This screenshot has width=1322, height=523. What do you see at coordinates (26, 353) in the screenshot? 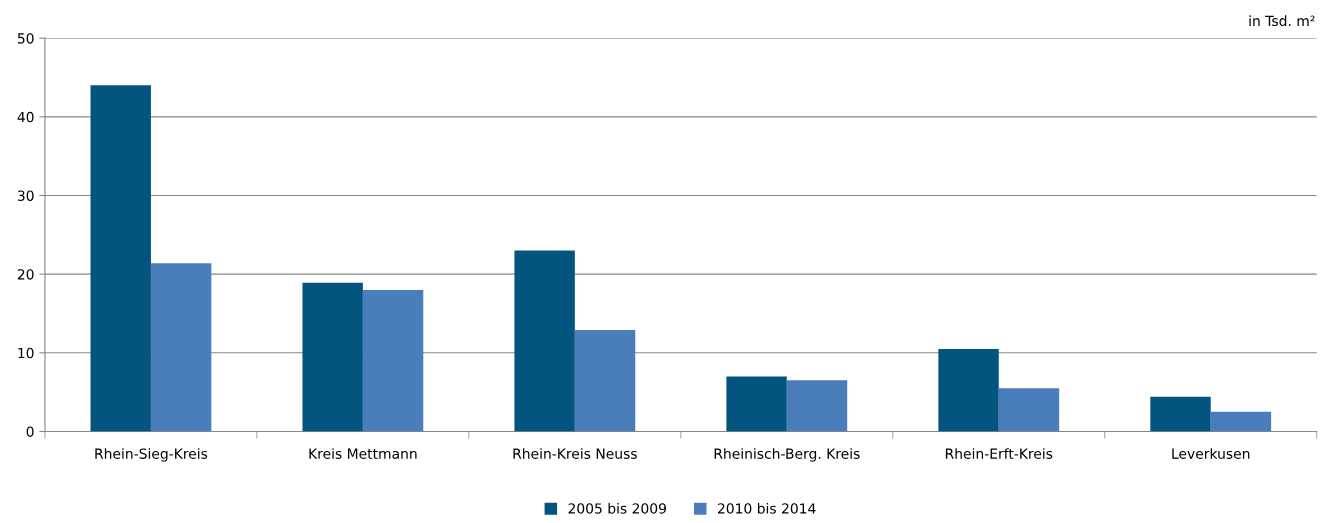
I see `y-tick-label: 10` at bounding box center [26, 353].